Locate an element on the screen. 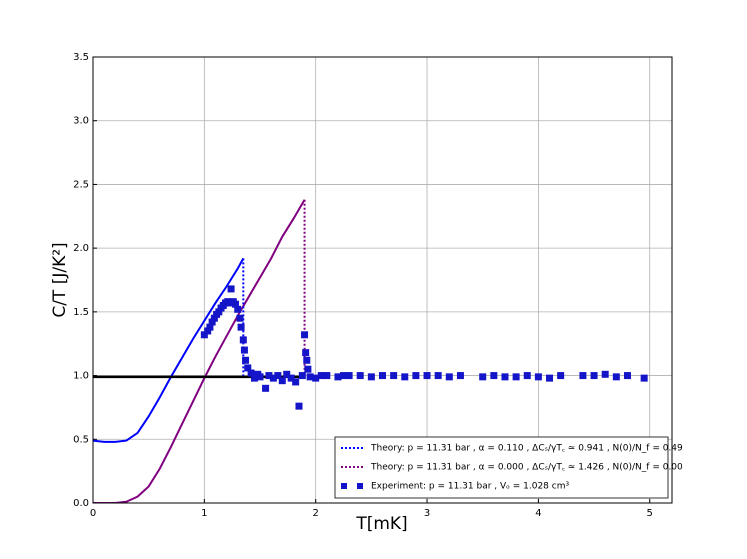 The width and height of the screenshot is (747, 559). y-tick-label: 1.0 is located at coordinates (81, 376).